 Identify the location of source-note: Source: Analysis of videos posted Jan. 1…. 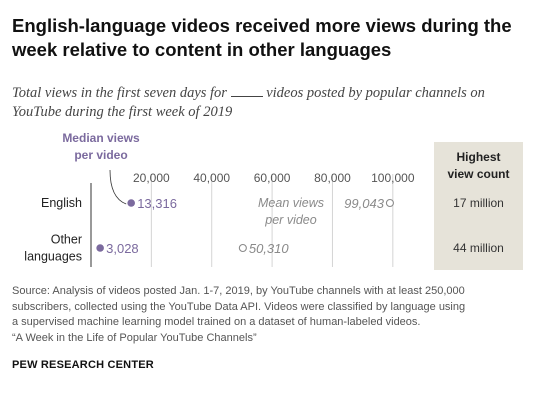
(274, 315).